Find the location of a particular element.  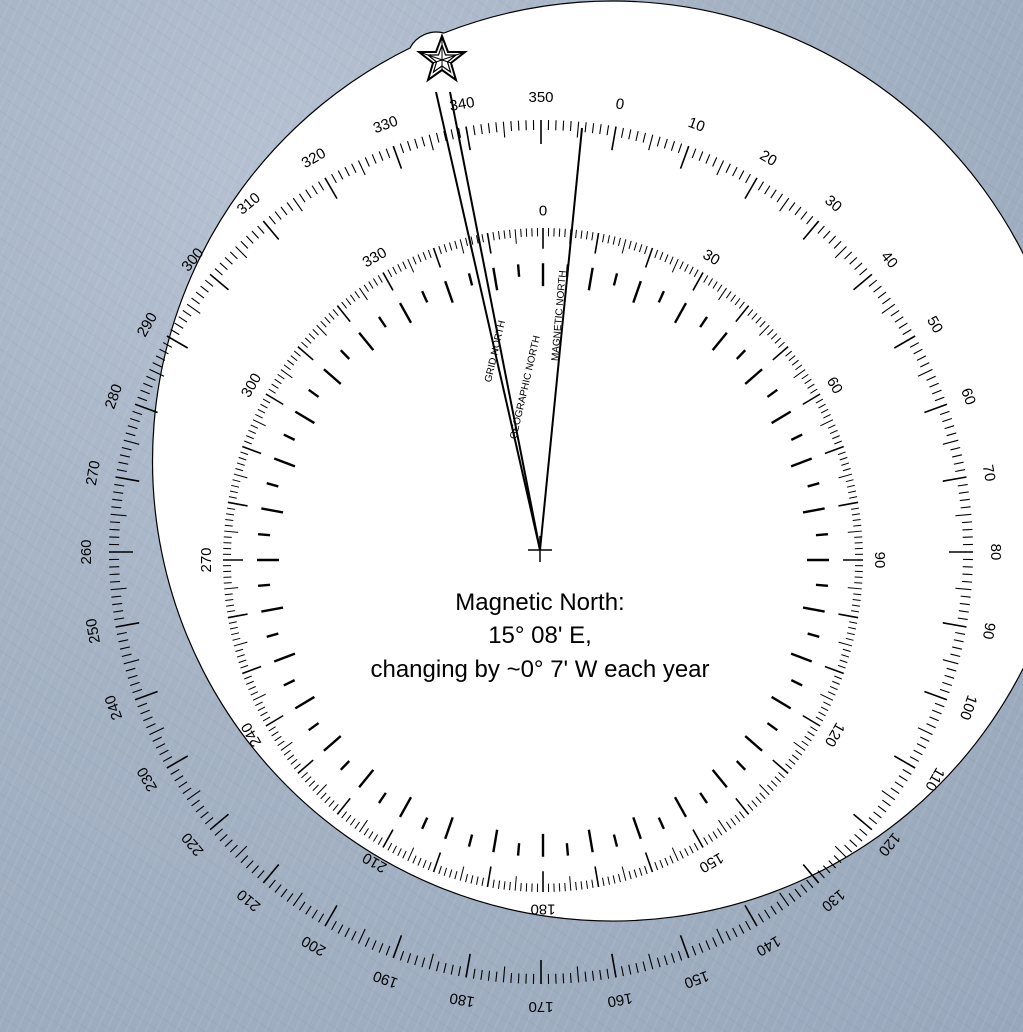

outer-scale-label: 0 is located at coordinates (619, 104).